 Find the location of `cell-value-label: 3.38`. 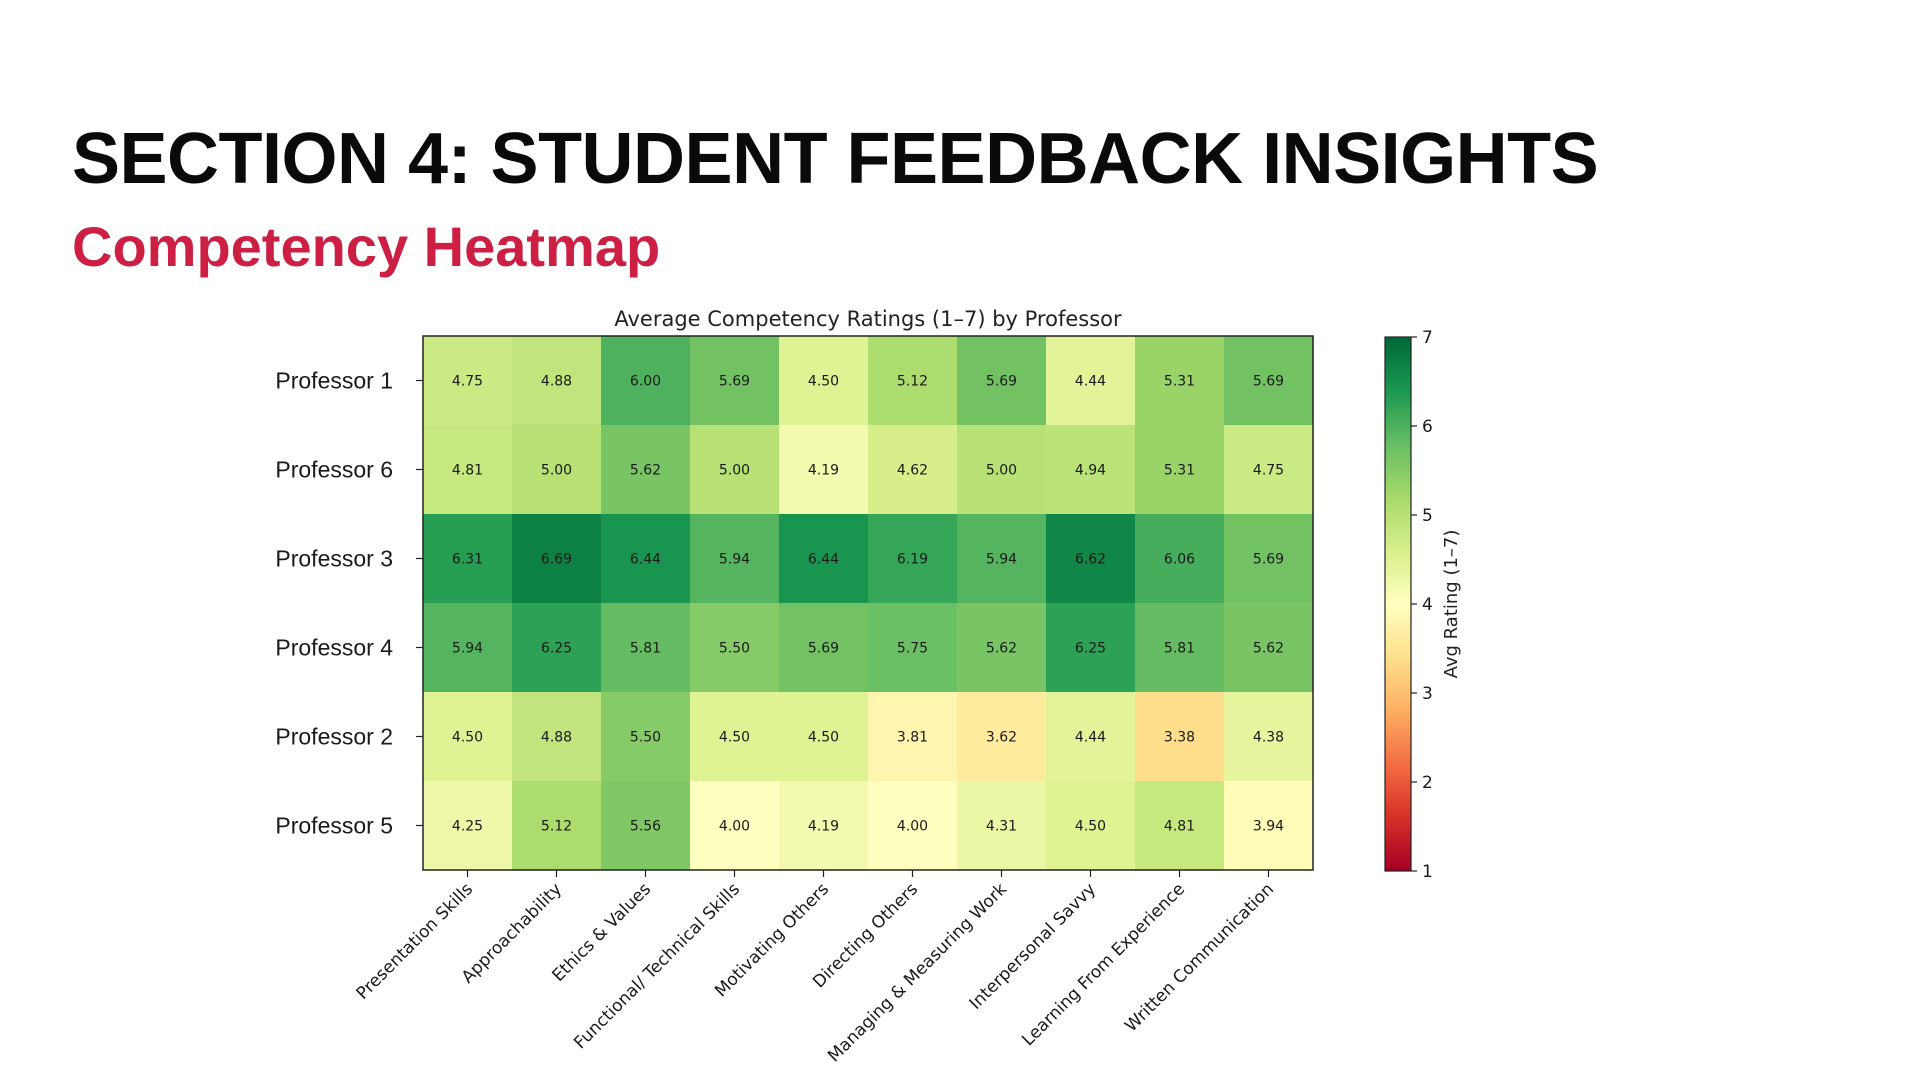

cell-value-label: 3.38 is located at coordinates (1179, 738).